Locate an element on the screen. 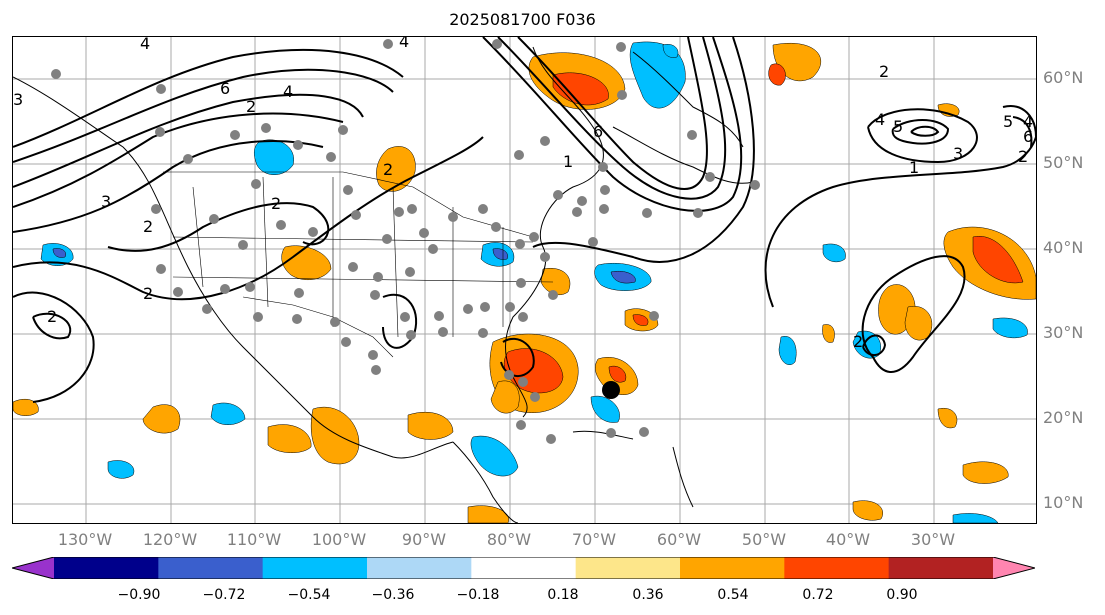 The image size is (1105, 615). colorbar-tick-label: 0.72 is located at coordinates (818, 595).